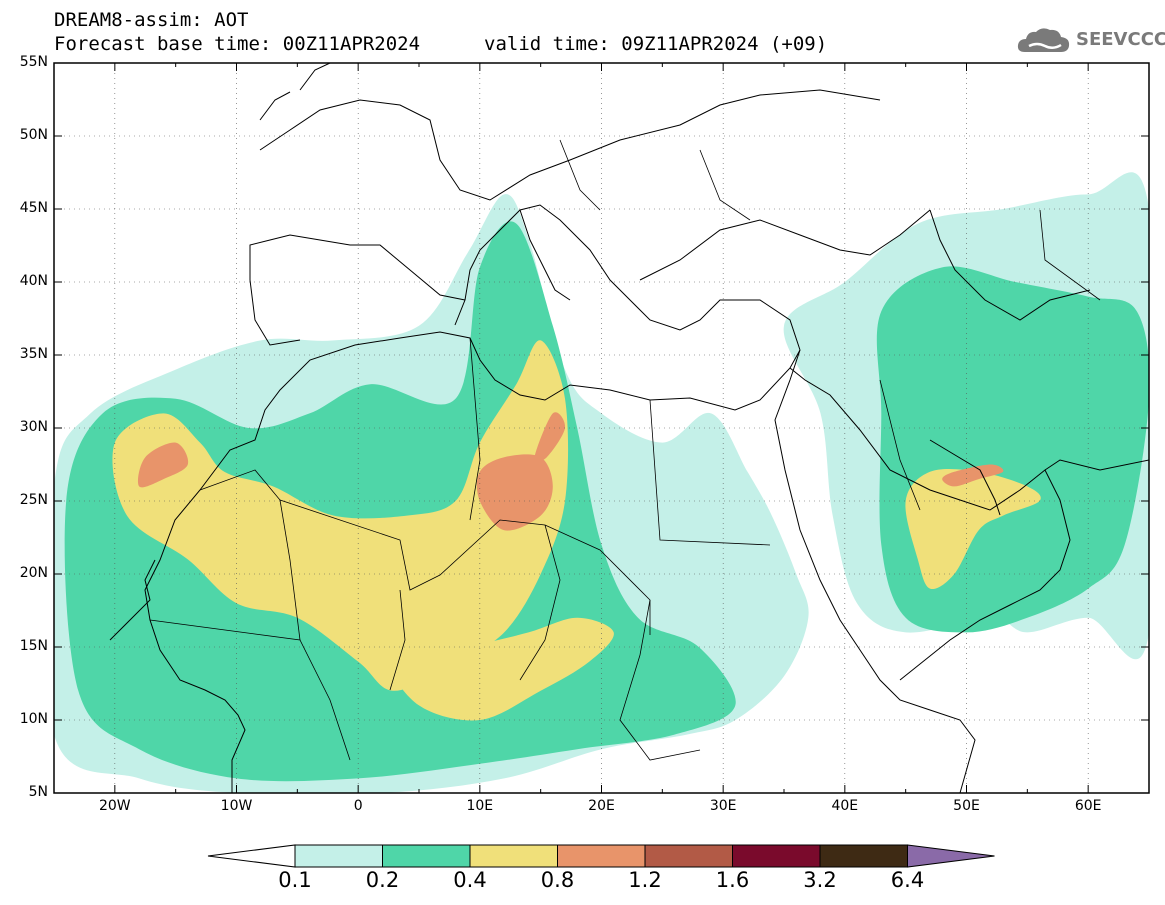  I want to click on colorbar-label: 0.4, so click(470, 880).